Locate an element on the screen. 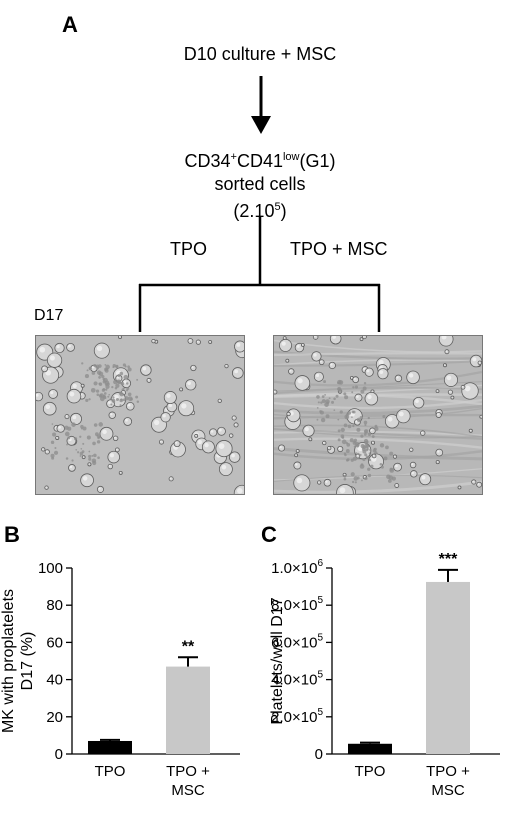 The image size is (520, 819). cell-count-end: ) is located at coordinates (283, 211).